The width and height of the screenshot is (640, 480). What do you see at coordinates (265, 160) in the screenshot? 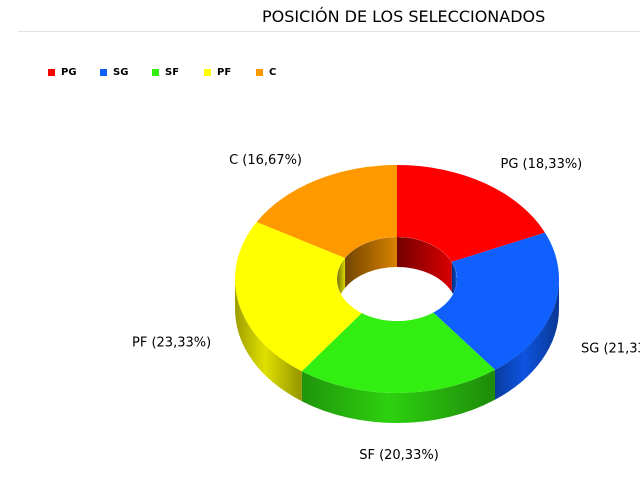
I see `slice-label-c: C (16,67%)` at bounding box center [265, 160].